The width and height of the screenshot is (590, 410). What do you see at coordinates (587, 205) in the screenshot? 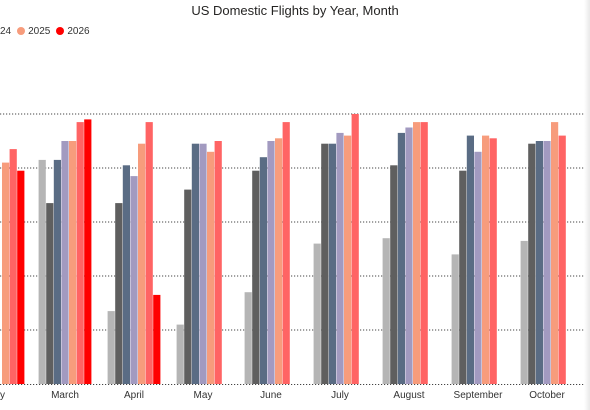
I see `scroll-edge` at bounding box center [587, 205].